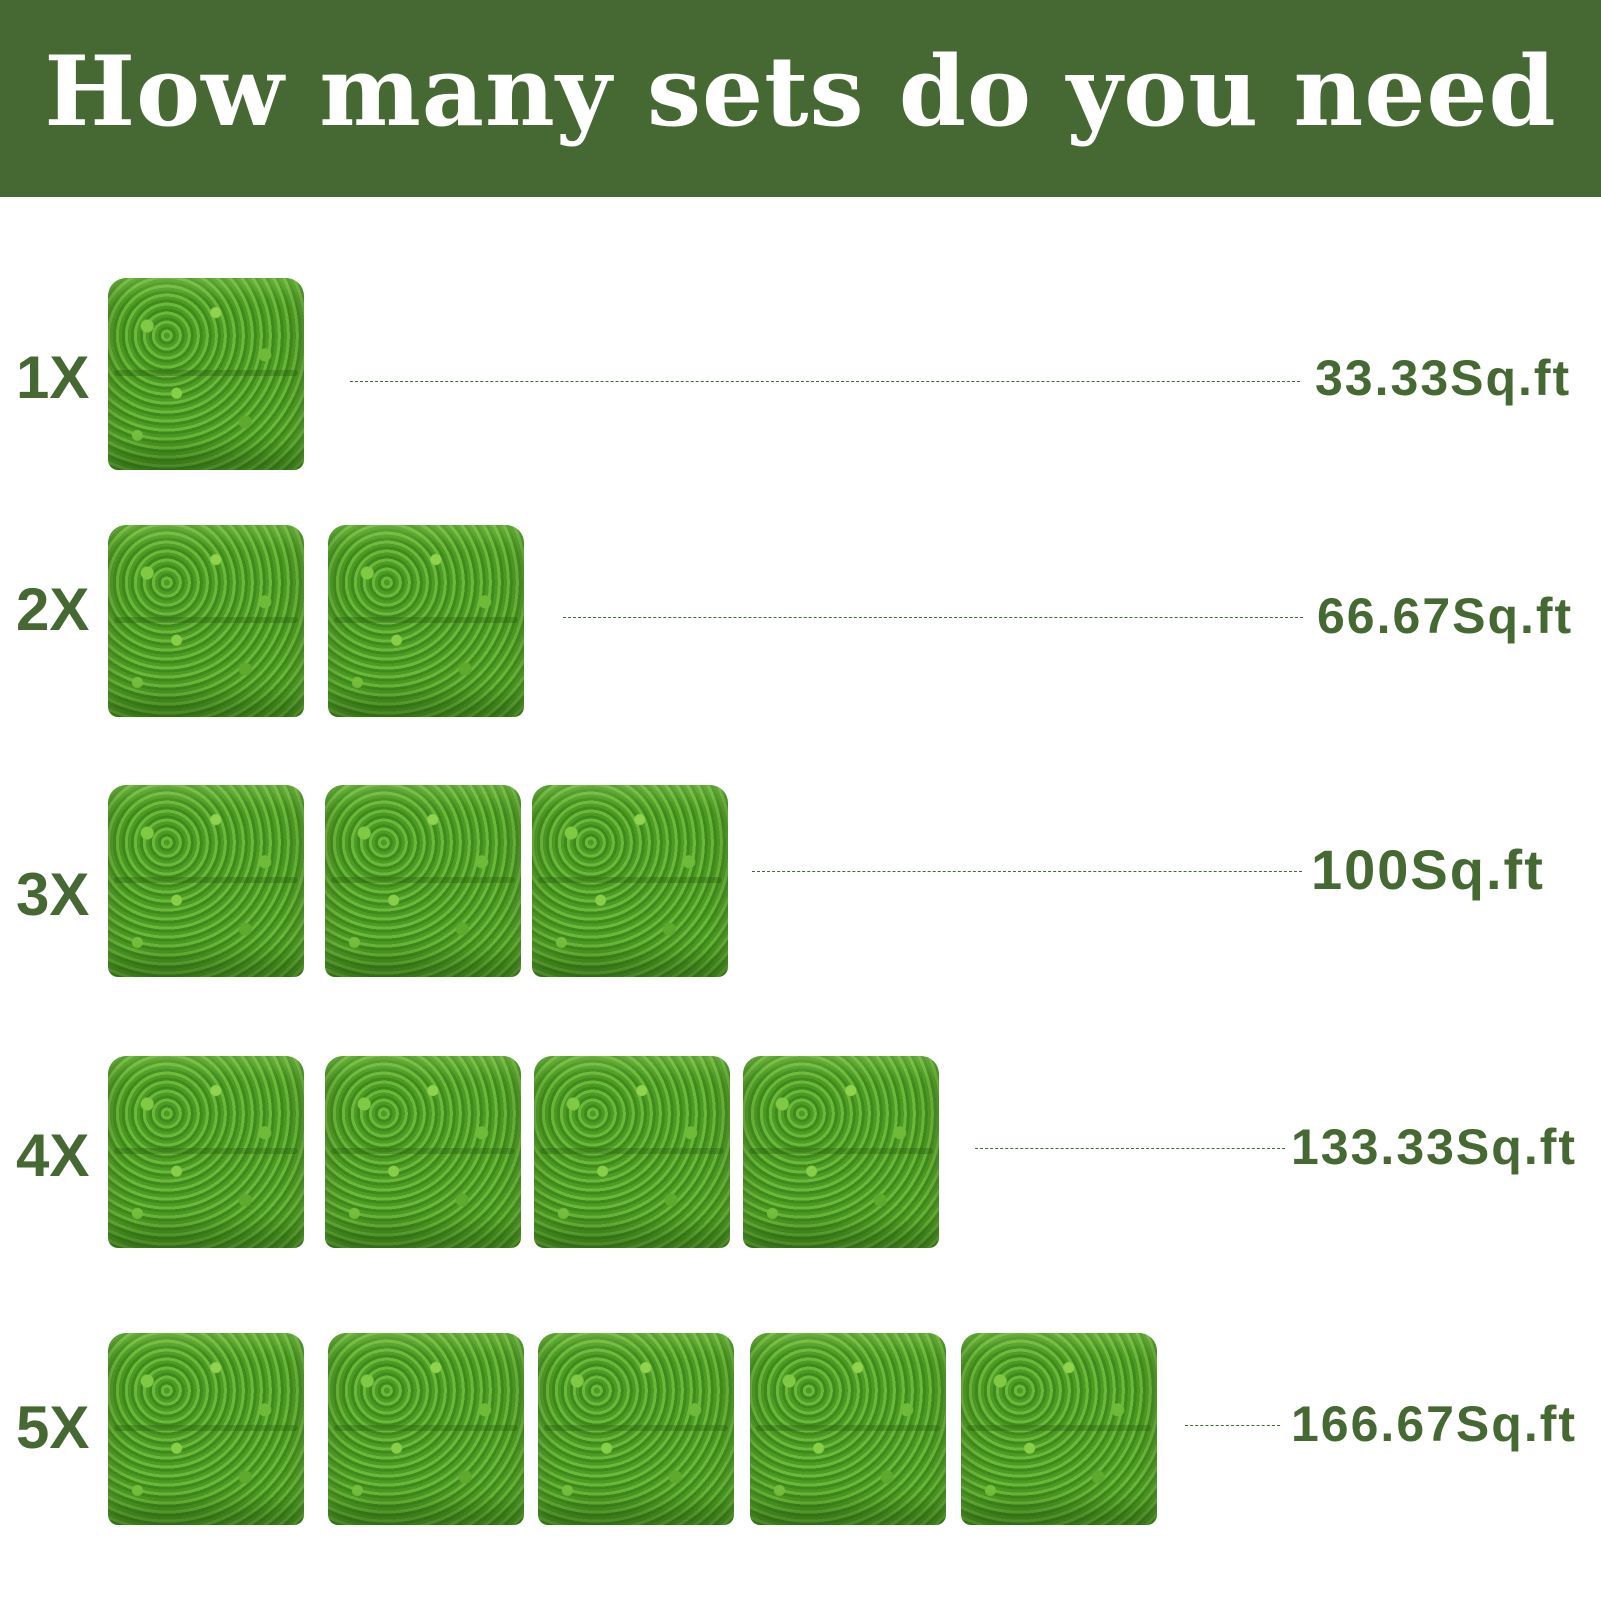 The width and height of the screenshot is (1601, 1601). What do you see at coordinates (800, 378) in the screenshot?
I see `row-1x: 1X 33.33Sq.ft` at bounding box center [800, 378].